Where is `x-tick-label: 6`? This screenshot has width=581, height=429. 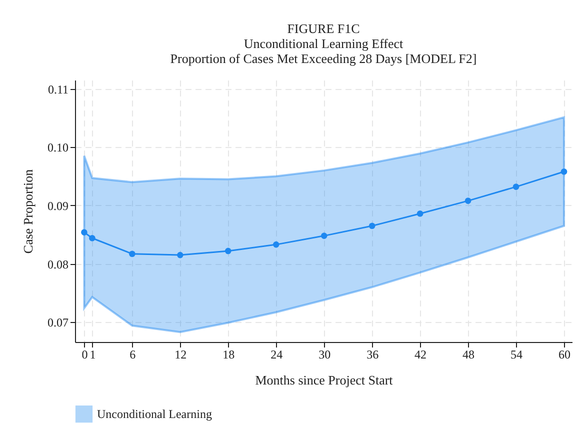 x-tick-label: 6 is located at coordinates (133, 355).